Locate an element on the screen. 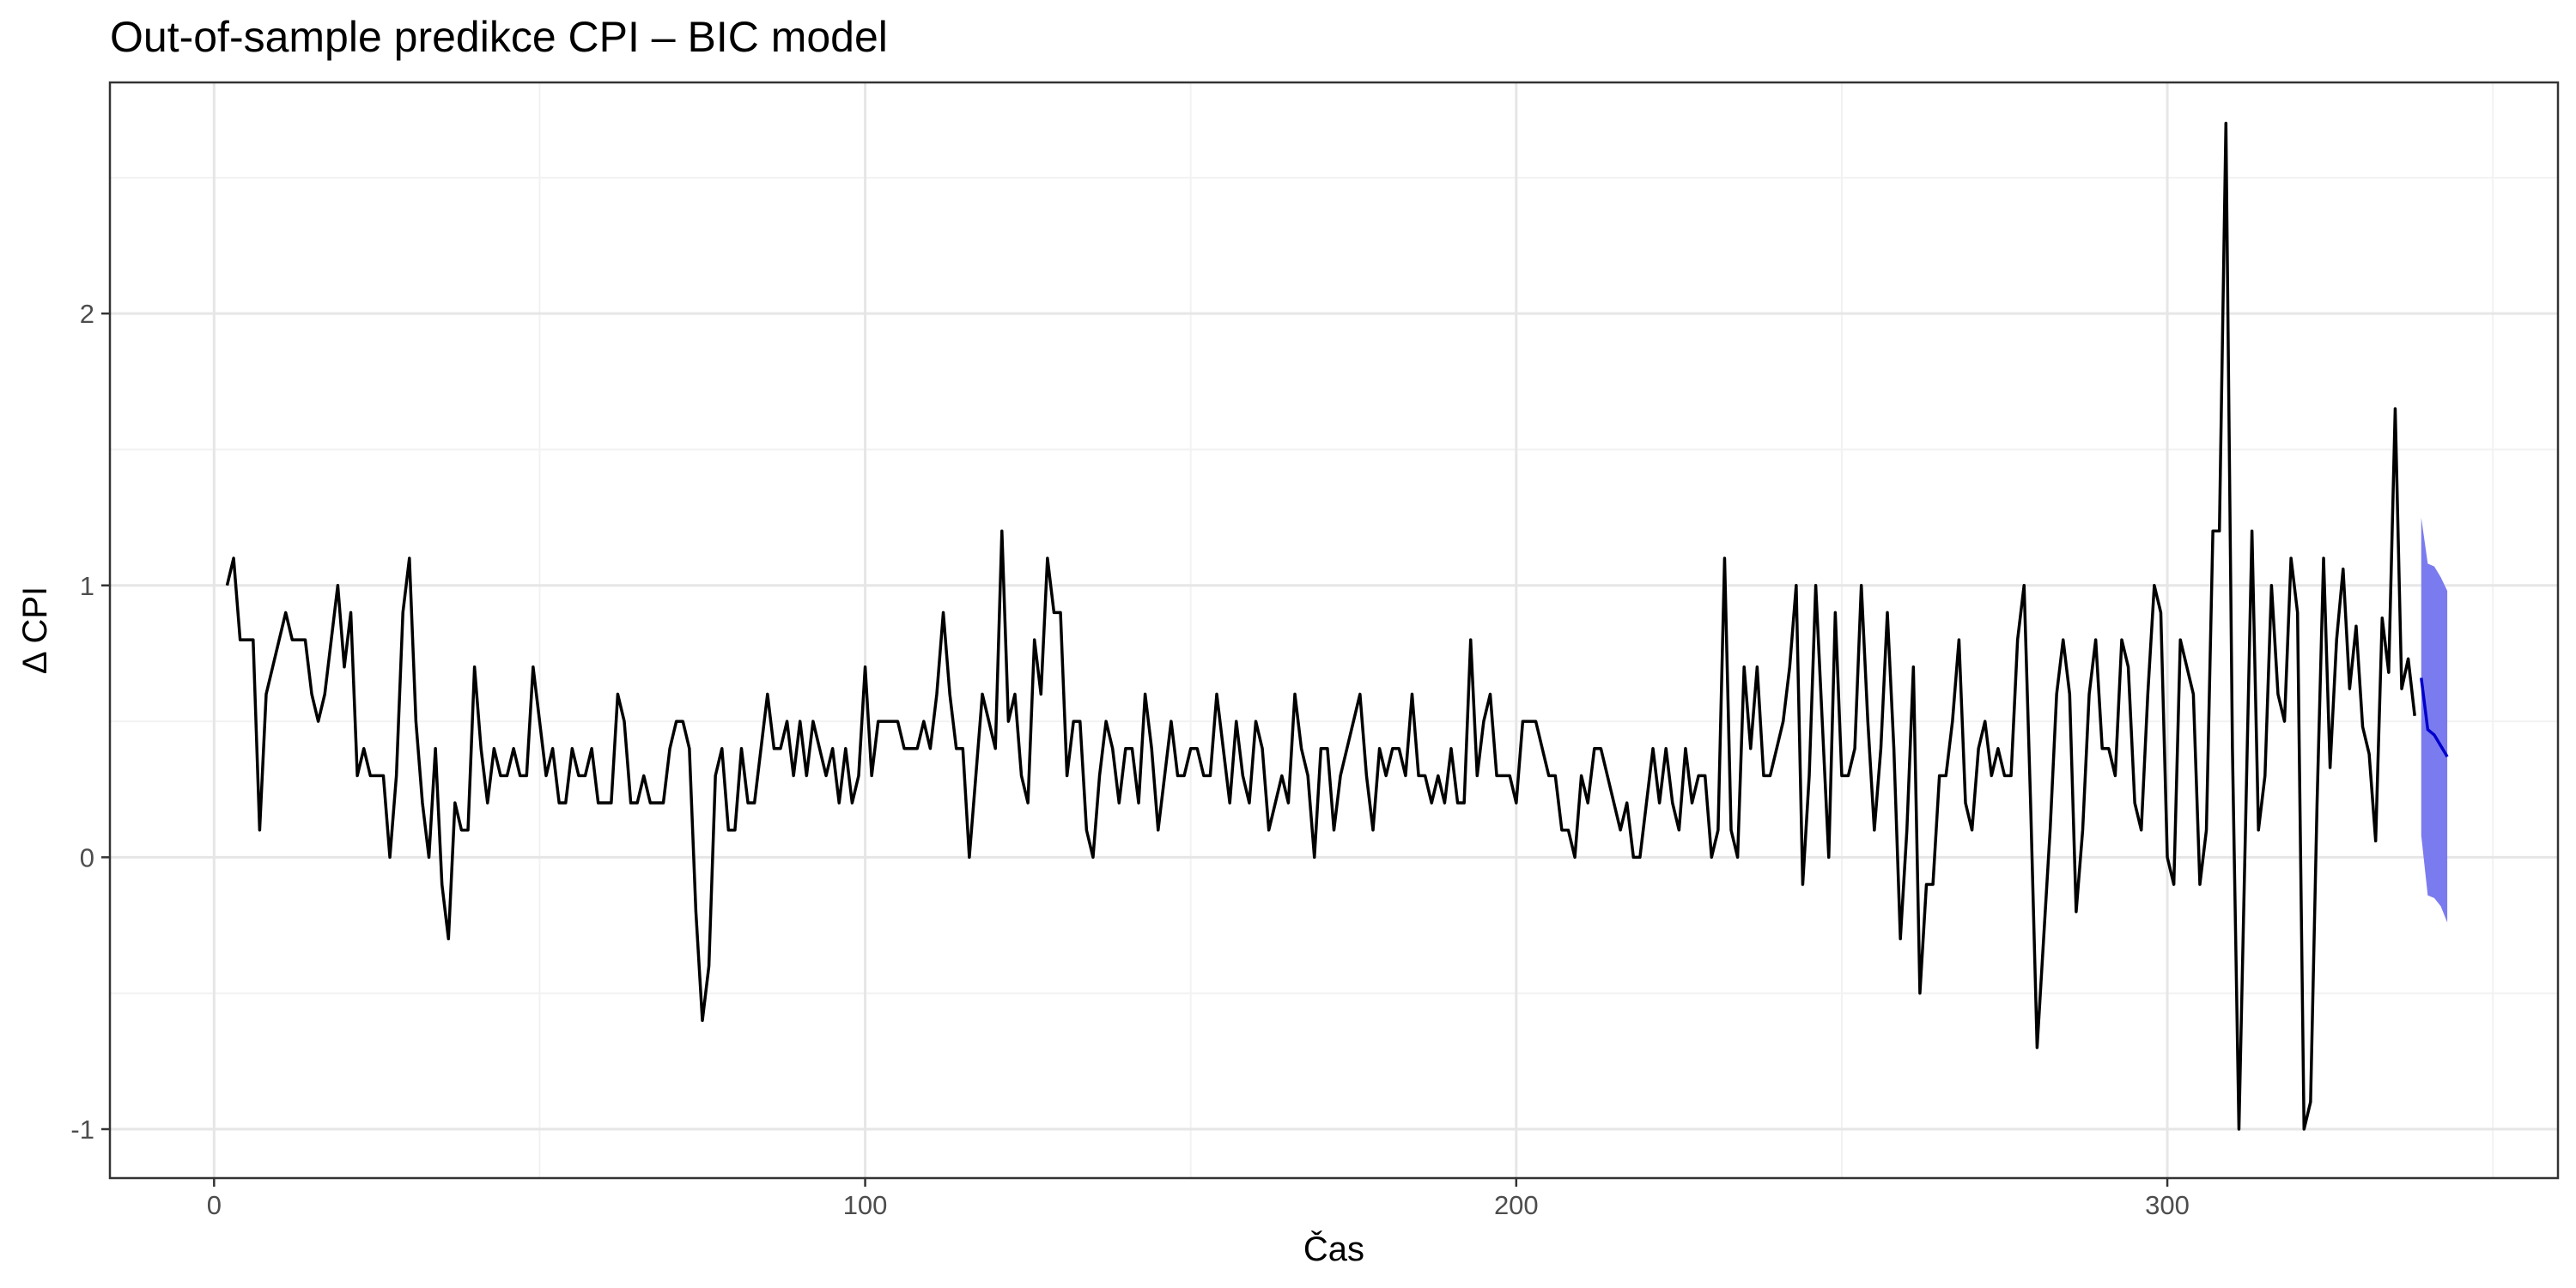 The height and width of the screenshot is (1288, 2576). chart-title: Out-of-sample predikce CPI – BIC model is located at coordinates (499, 37).